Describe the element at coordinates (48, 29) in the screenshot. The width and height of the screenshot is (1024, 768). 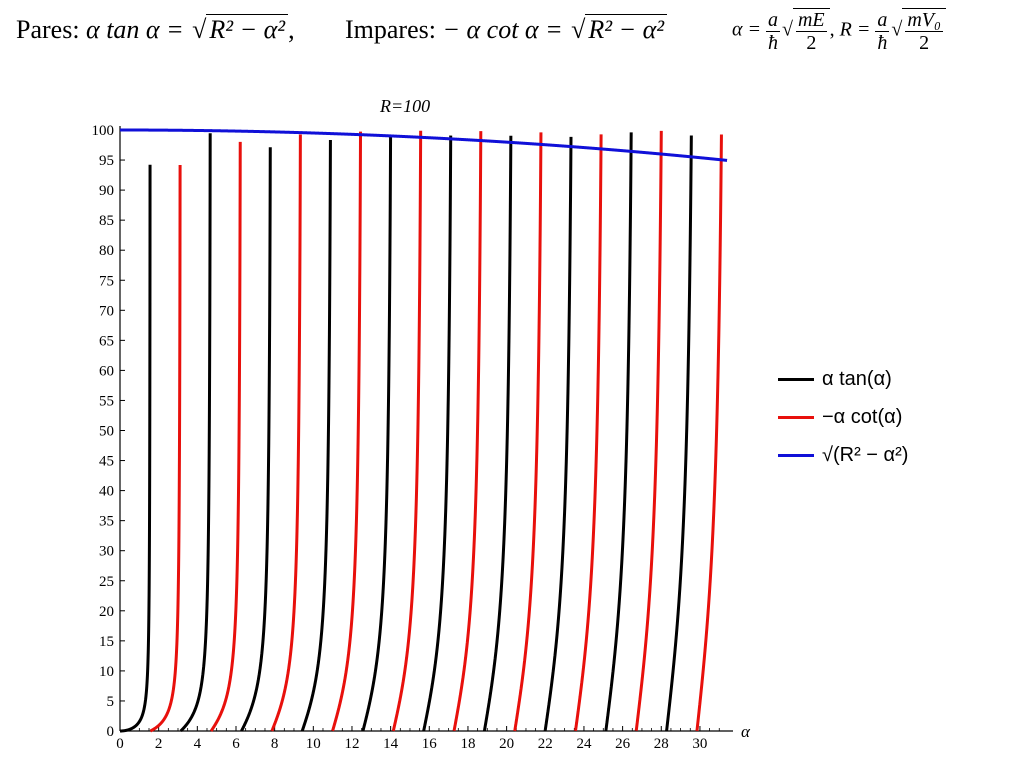
I see `pares-label: Pares:` at that location.